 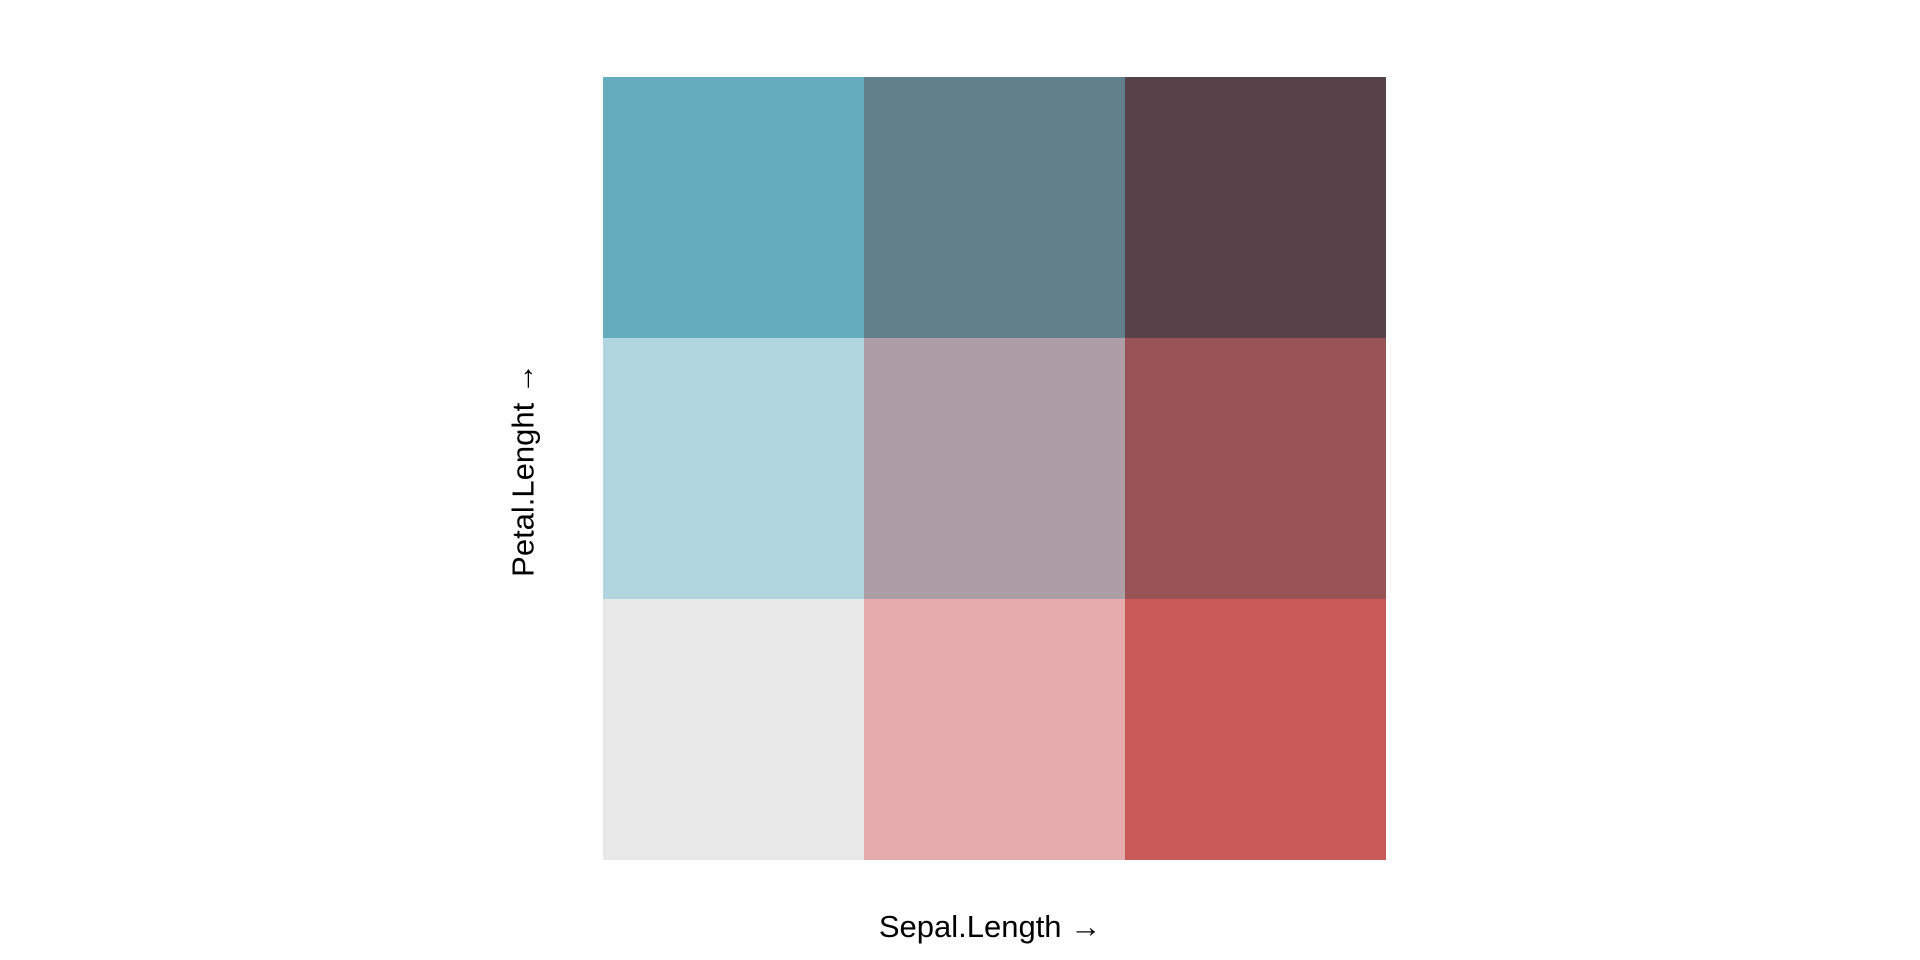 What do you see at coordinates (1255, 729) in the screenshot?
I see `legend-cell-r2-c2` at bounding box center [1255, 729].